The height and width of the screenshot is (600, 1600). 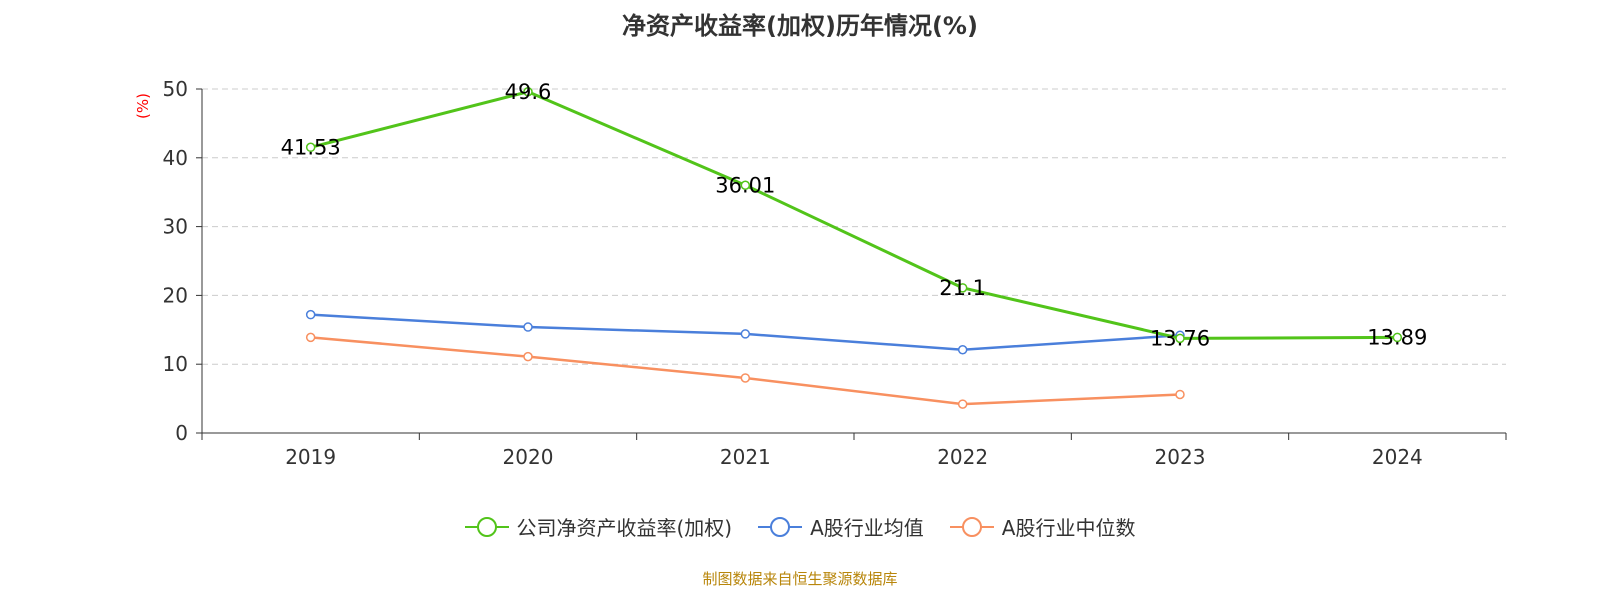 What do you see at coordinates (175, 295) in the screenshot?
I see `y-tick-label: 20` at bounding box center [175, 295].